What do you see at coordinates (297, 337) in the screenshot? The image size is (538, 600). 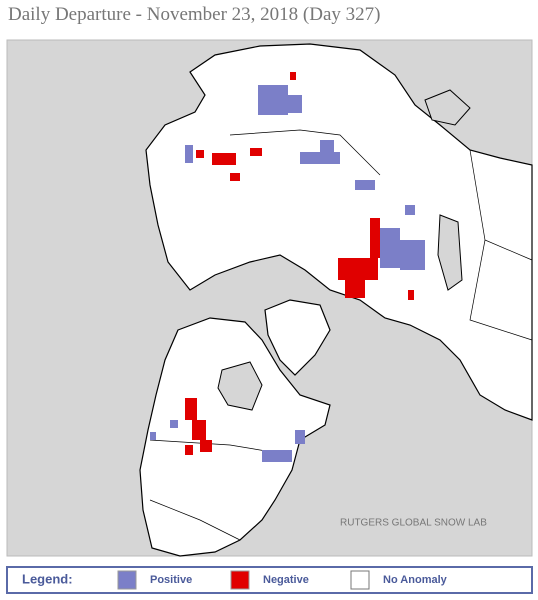 I see `greenland` at bounding box center [297, 337].